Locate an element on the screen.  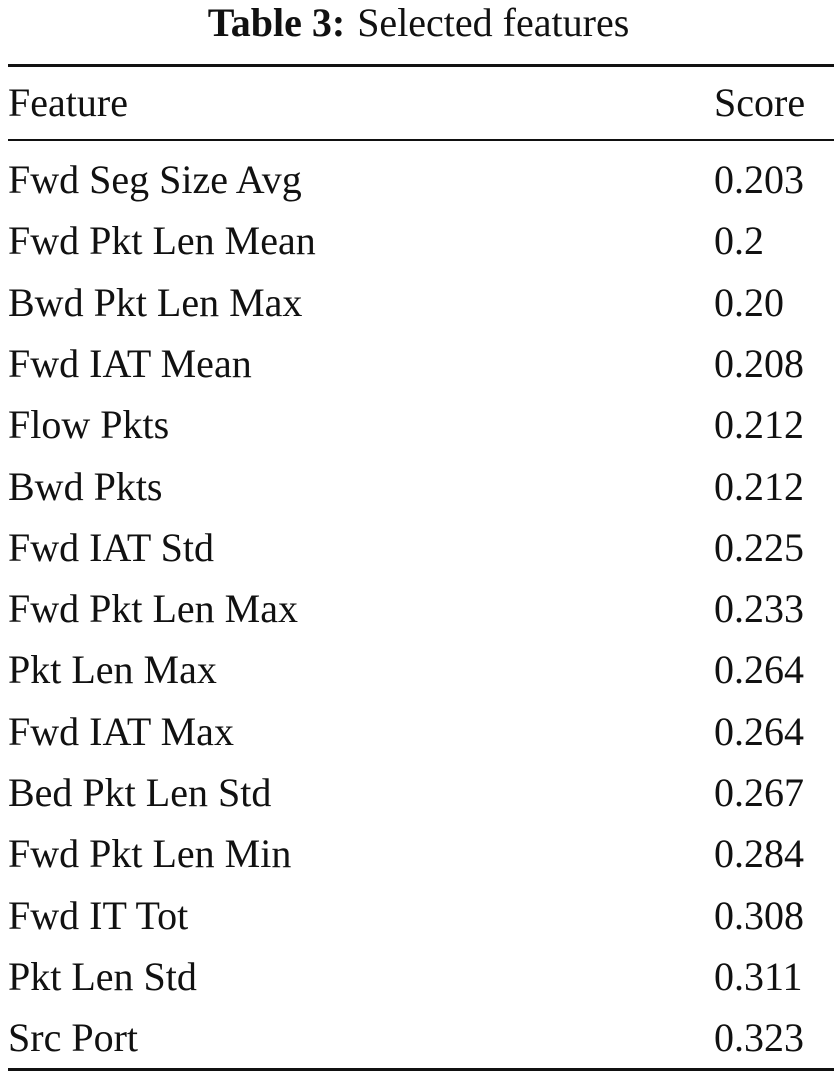
feature-cell: Fwd IAT Max is located at coordinates (121, 731).